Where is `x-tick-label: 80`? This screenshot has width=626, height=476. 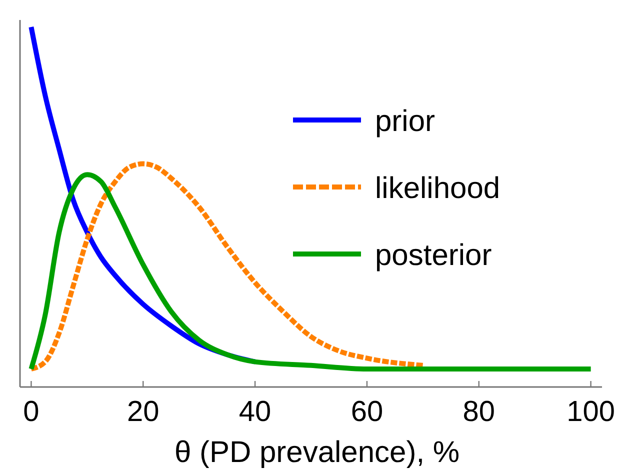 x-tick-label: 80 is located at coordinates (479, 412).